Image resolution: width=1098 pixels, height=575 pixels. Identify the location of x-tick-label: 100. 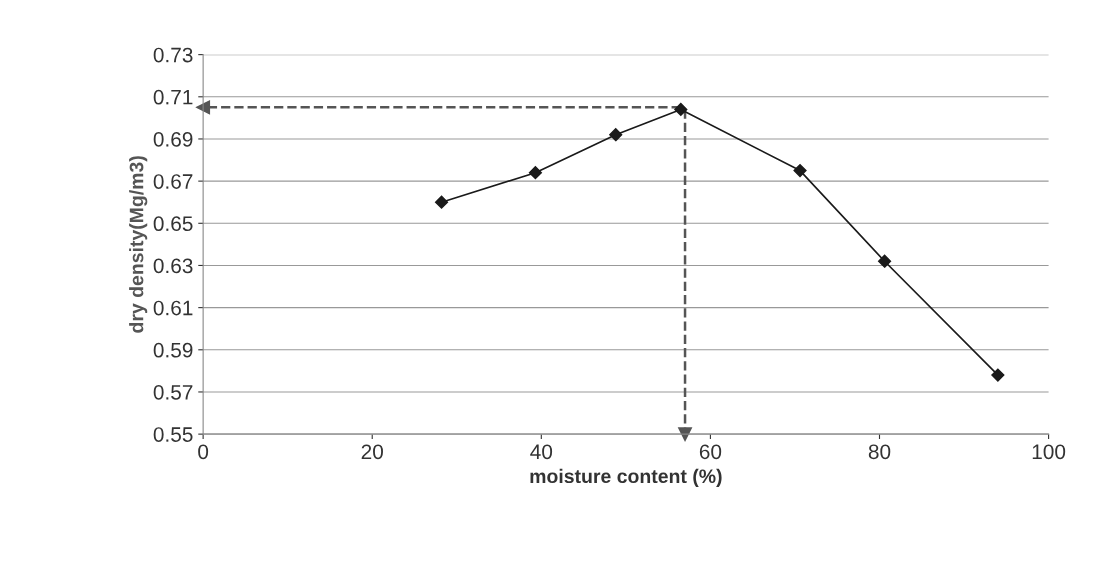
(1049, 452).